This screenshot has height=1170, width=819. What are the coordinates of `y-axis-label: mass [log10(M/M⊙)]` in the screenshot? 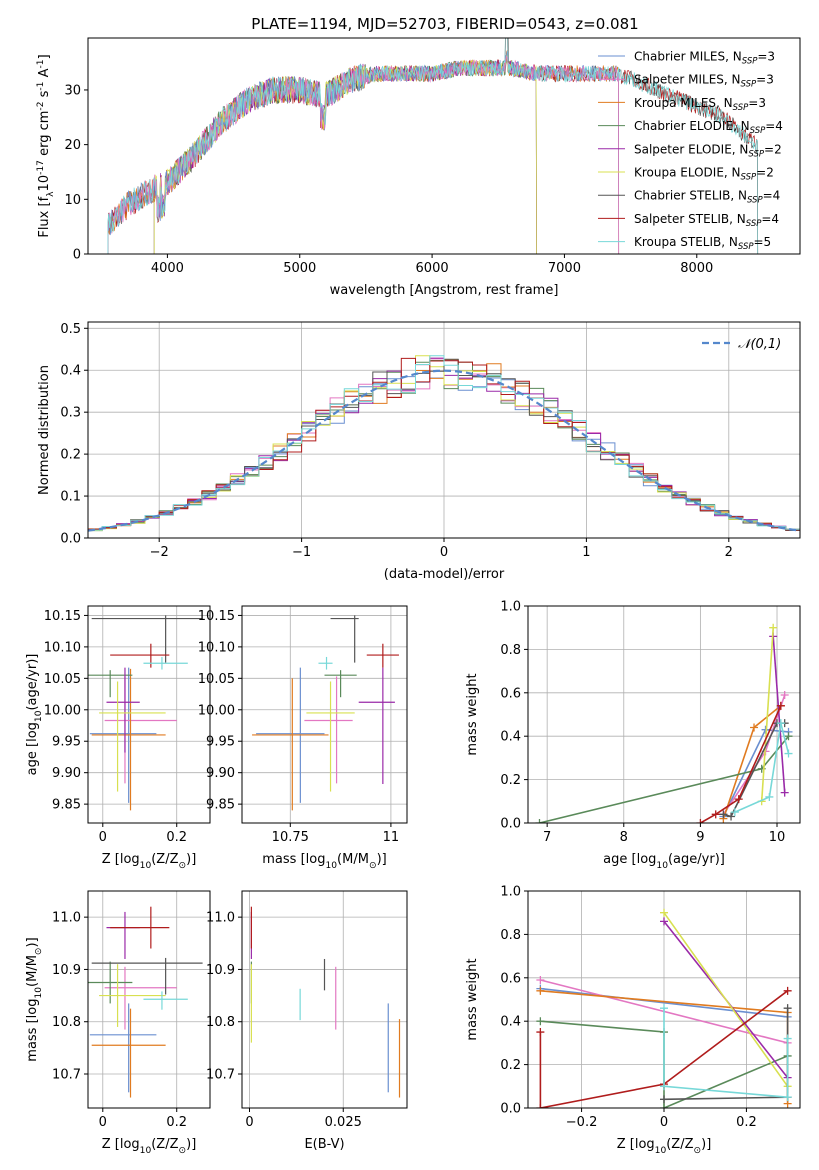 It's located at (34, 999).